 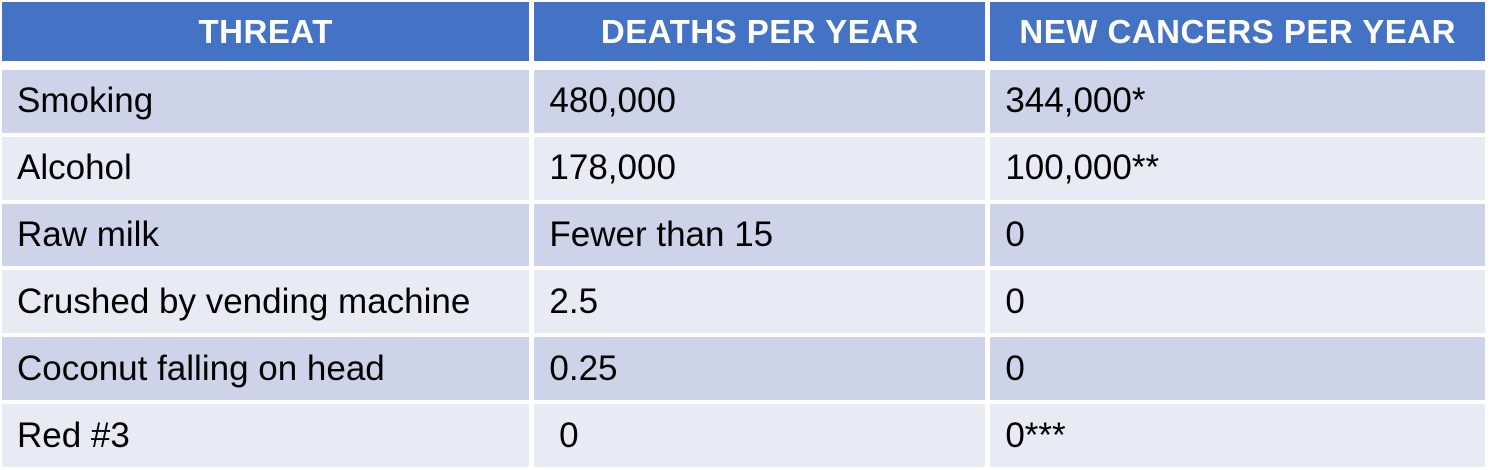 What do you see at coordinates (266, 168) in the screenshot?
I see `cell-threat: Alcohol` at bounding box center [266, 168].